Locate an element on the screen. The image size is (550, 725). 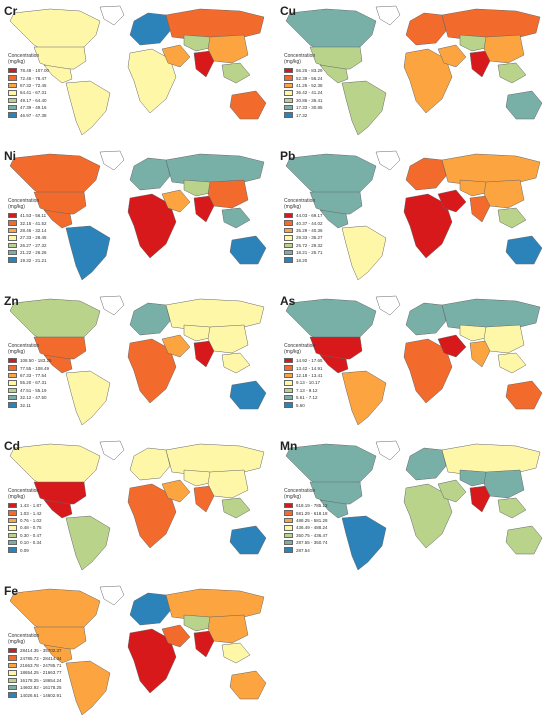
legend-range-label: 56.25 - 83.29 is located at coordinates (309, 71).